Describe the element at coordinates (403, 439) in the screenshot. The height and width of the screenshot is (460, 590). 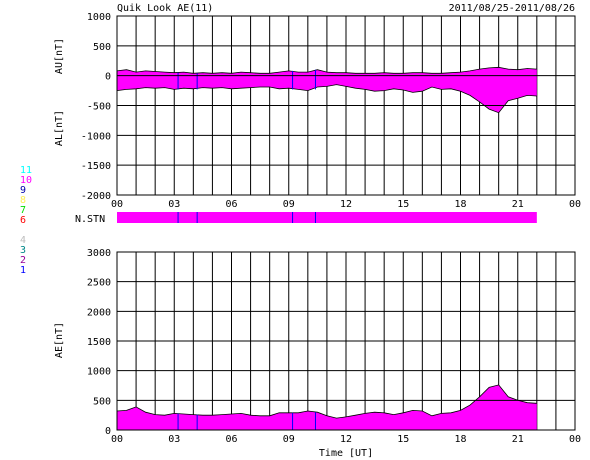
I see `ae-x-tick-label: 15` at that location.